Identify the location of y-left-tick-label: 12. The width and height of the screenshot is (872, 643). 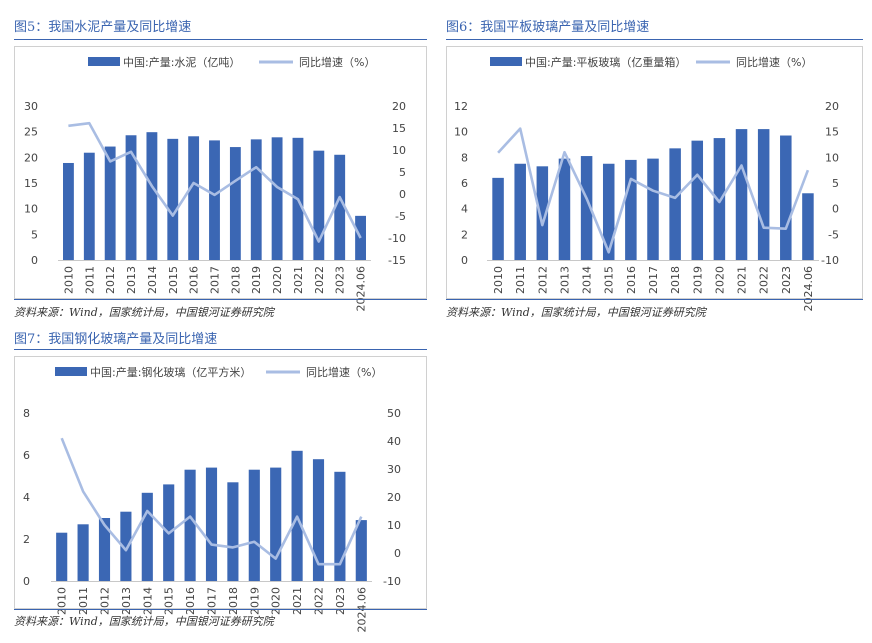
(461, 106).